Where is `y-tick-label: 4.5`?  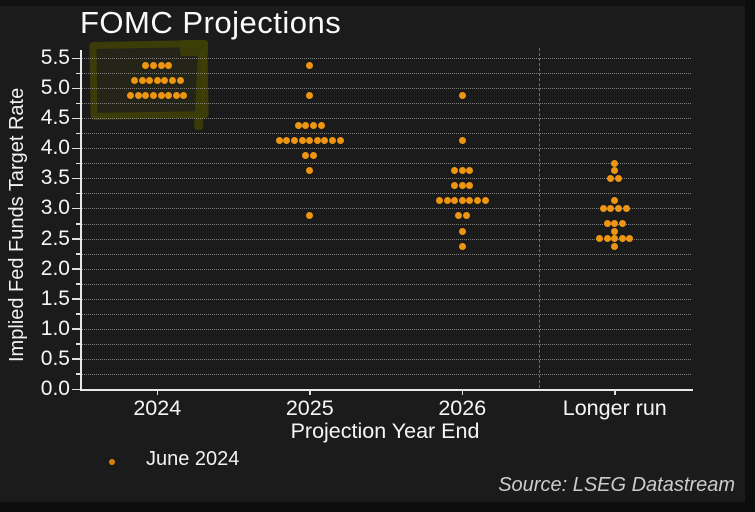
y-tick-label: 4.5 is located at coordinates (55, 118).